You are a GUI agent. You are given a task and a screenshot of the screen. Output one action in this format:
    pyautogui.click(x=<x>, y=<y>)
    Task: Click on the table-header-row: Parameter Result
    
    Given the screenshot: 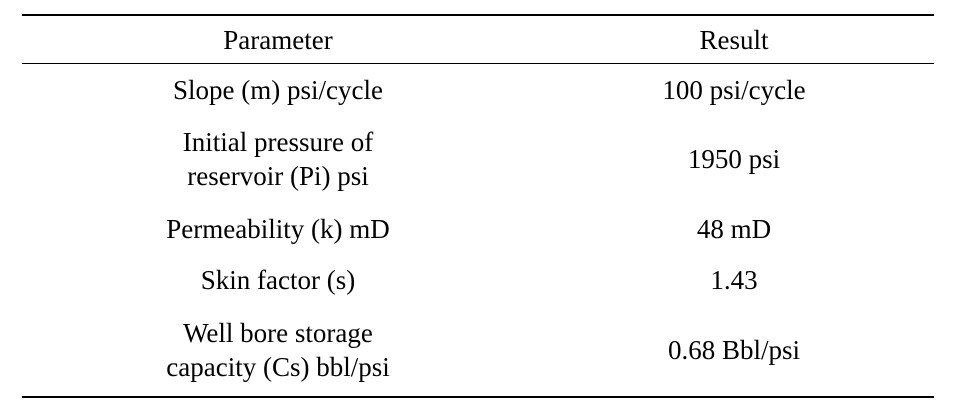 What is the action you would take?
    pyautogui.click(x=478, y=39)
    